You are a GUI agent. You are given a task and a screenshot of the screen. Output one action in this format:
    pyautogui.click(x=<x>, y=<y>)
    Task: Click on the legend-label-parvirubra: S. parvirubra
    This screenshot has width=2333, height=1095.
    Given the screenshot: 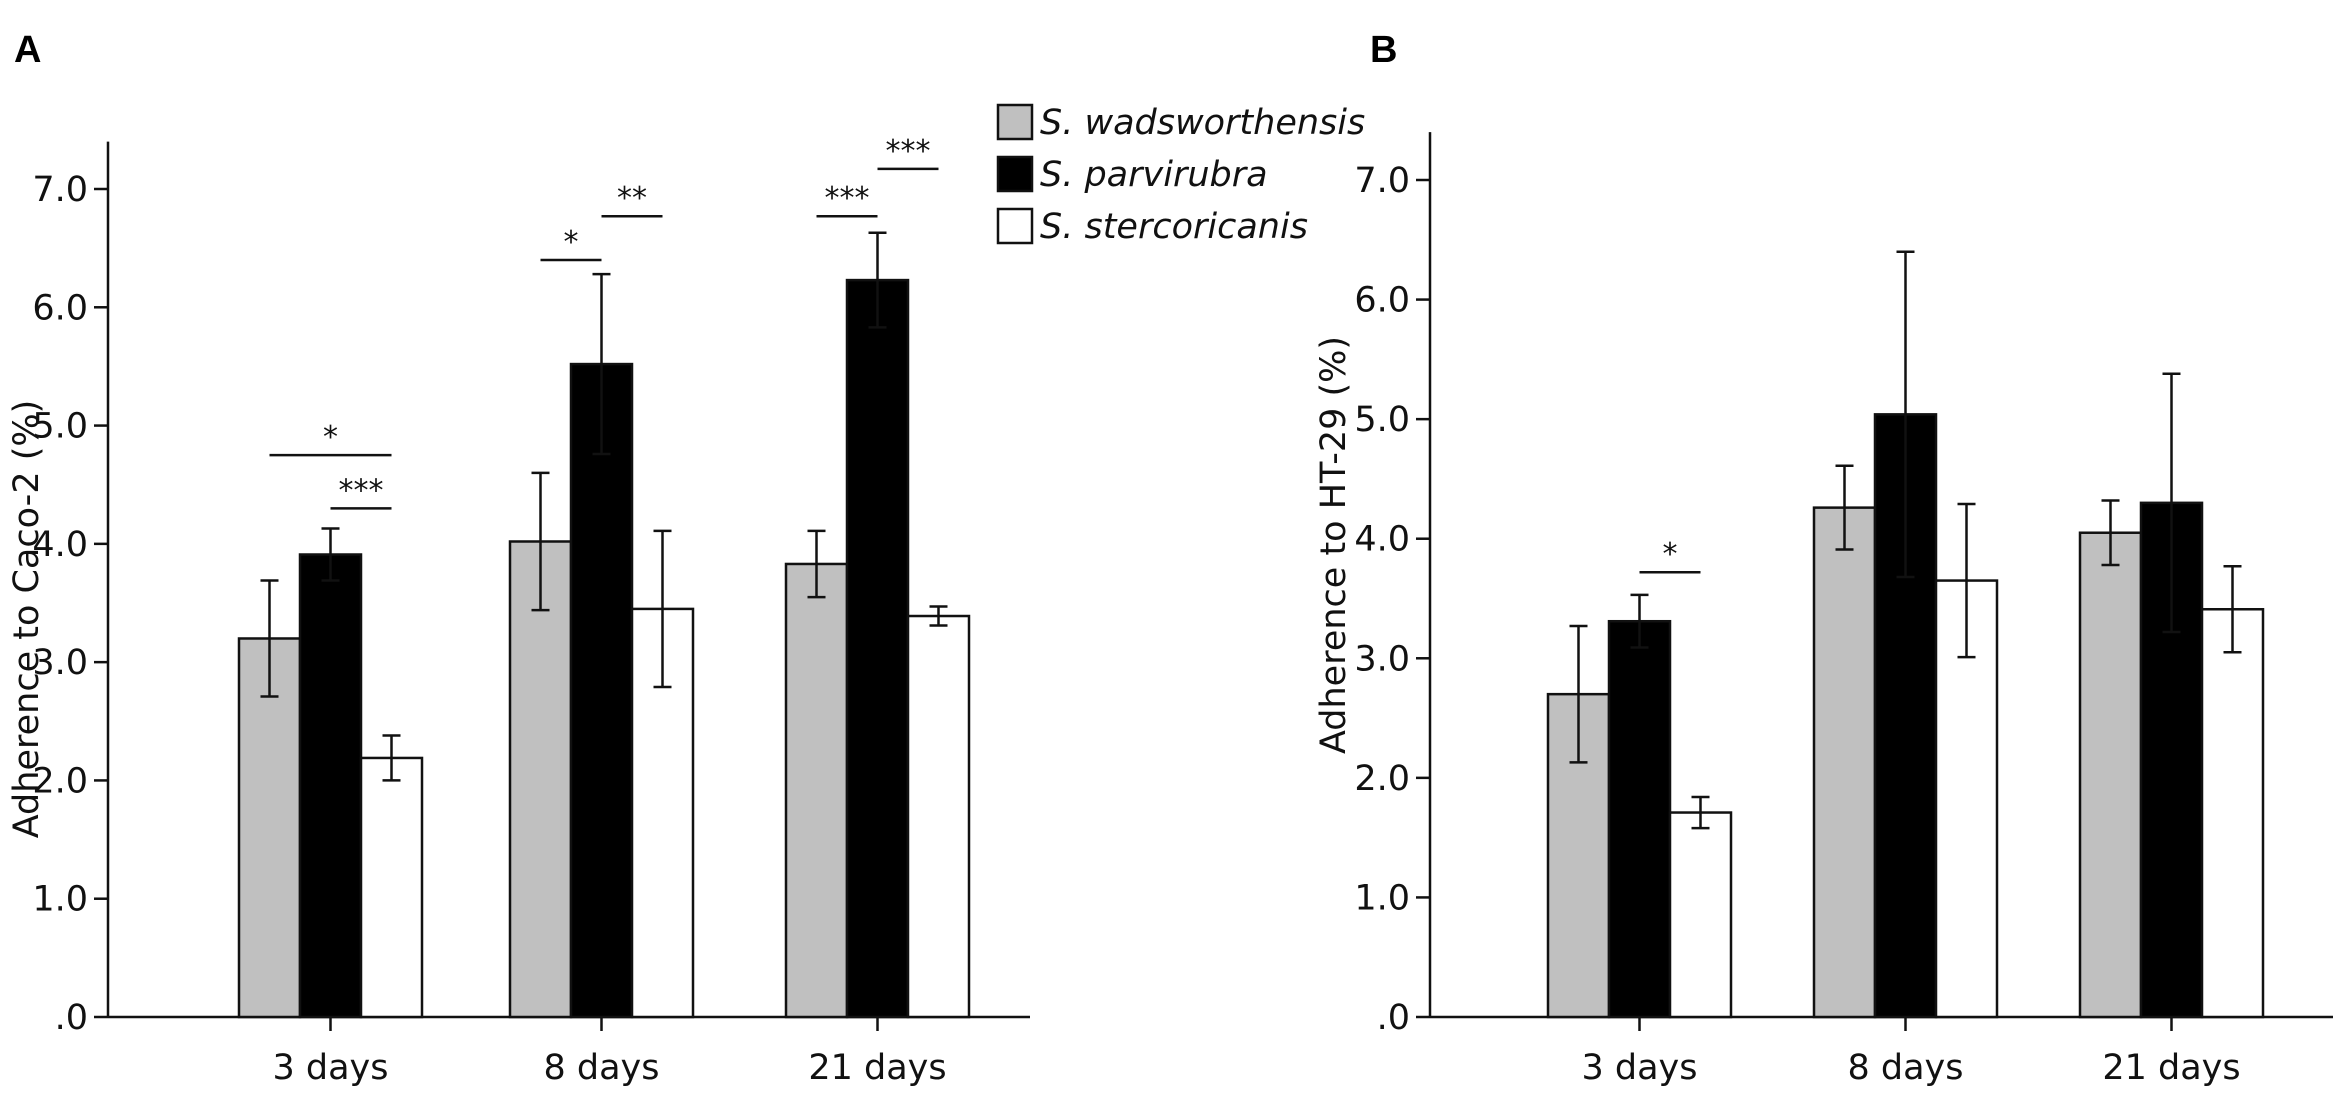 What is the action you would take?
    pyautogui.click(x=1154, y=175)
    